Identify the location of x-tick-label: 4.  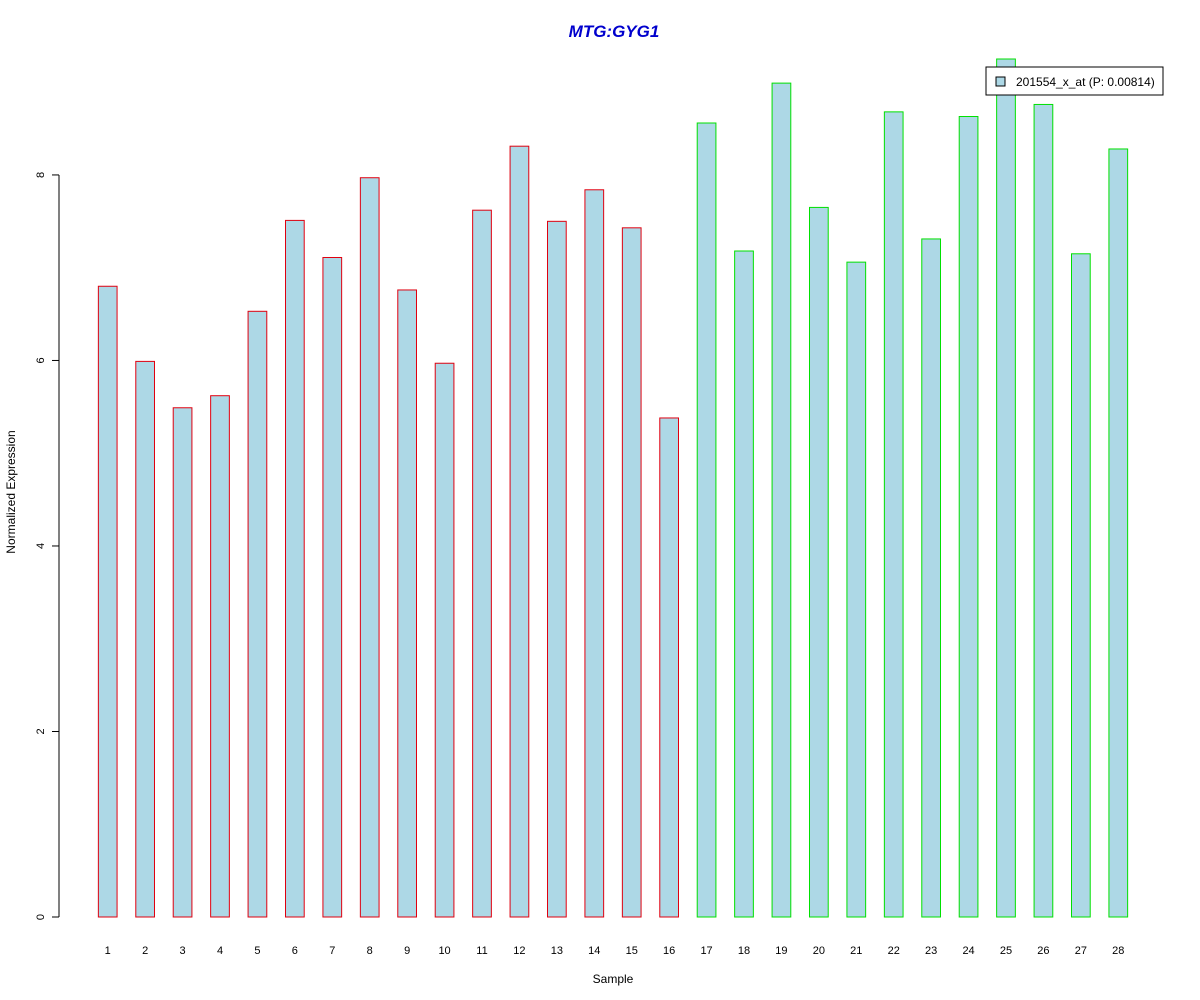
(220, 951).